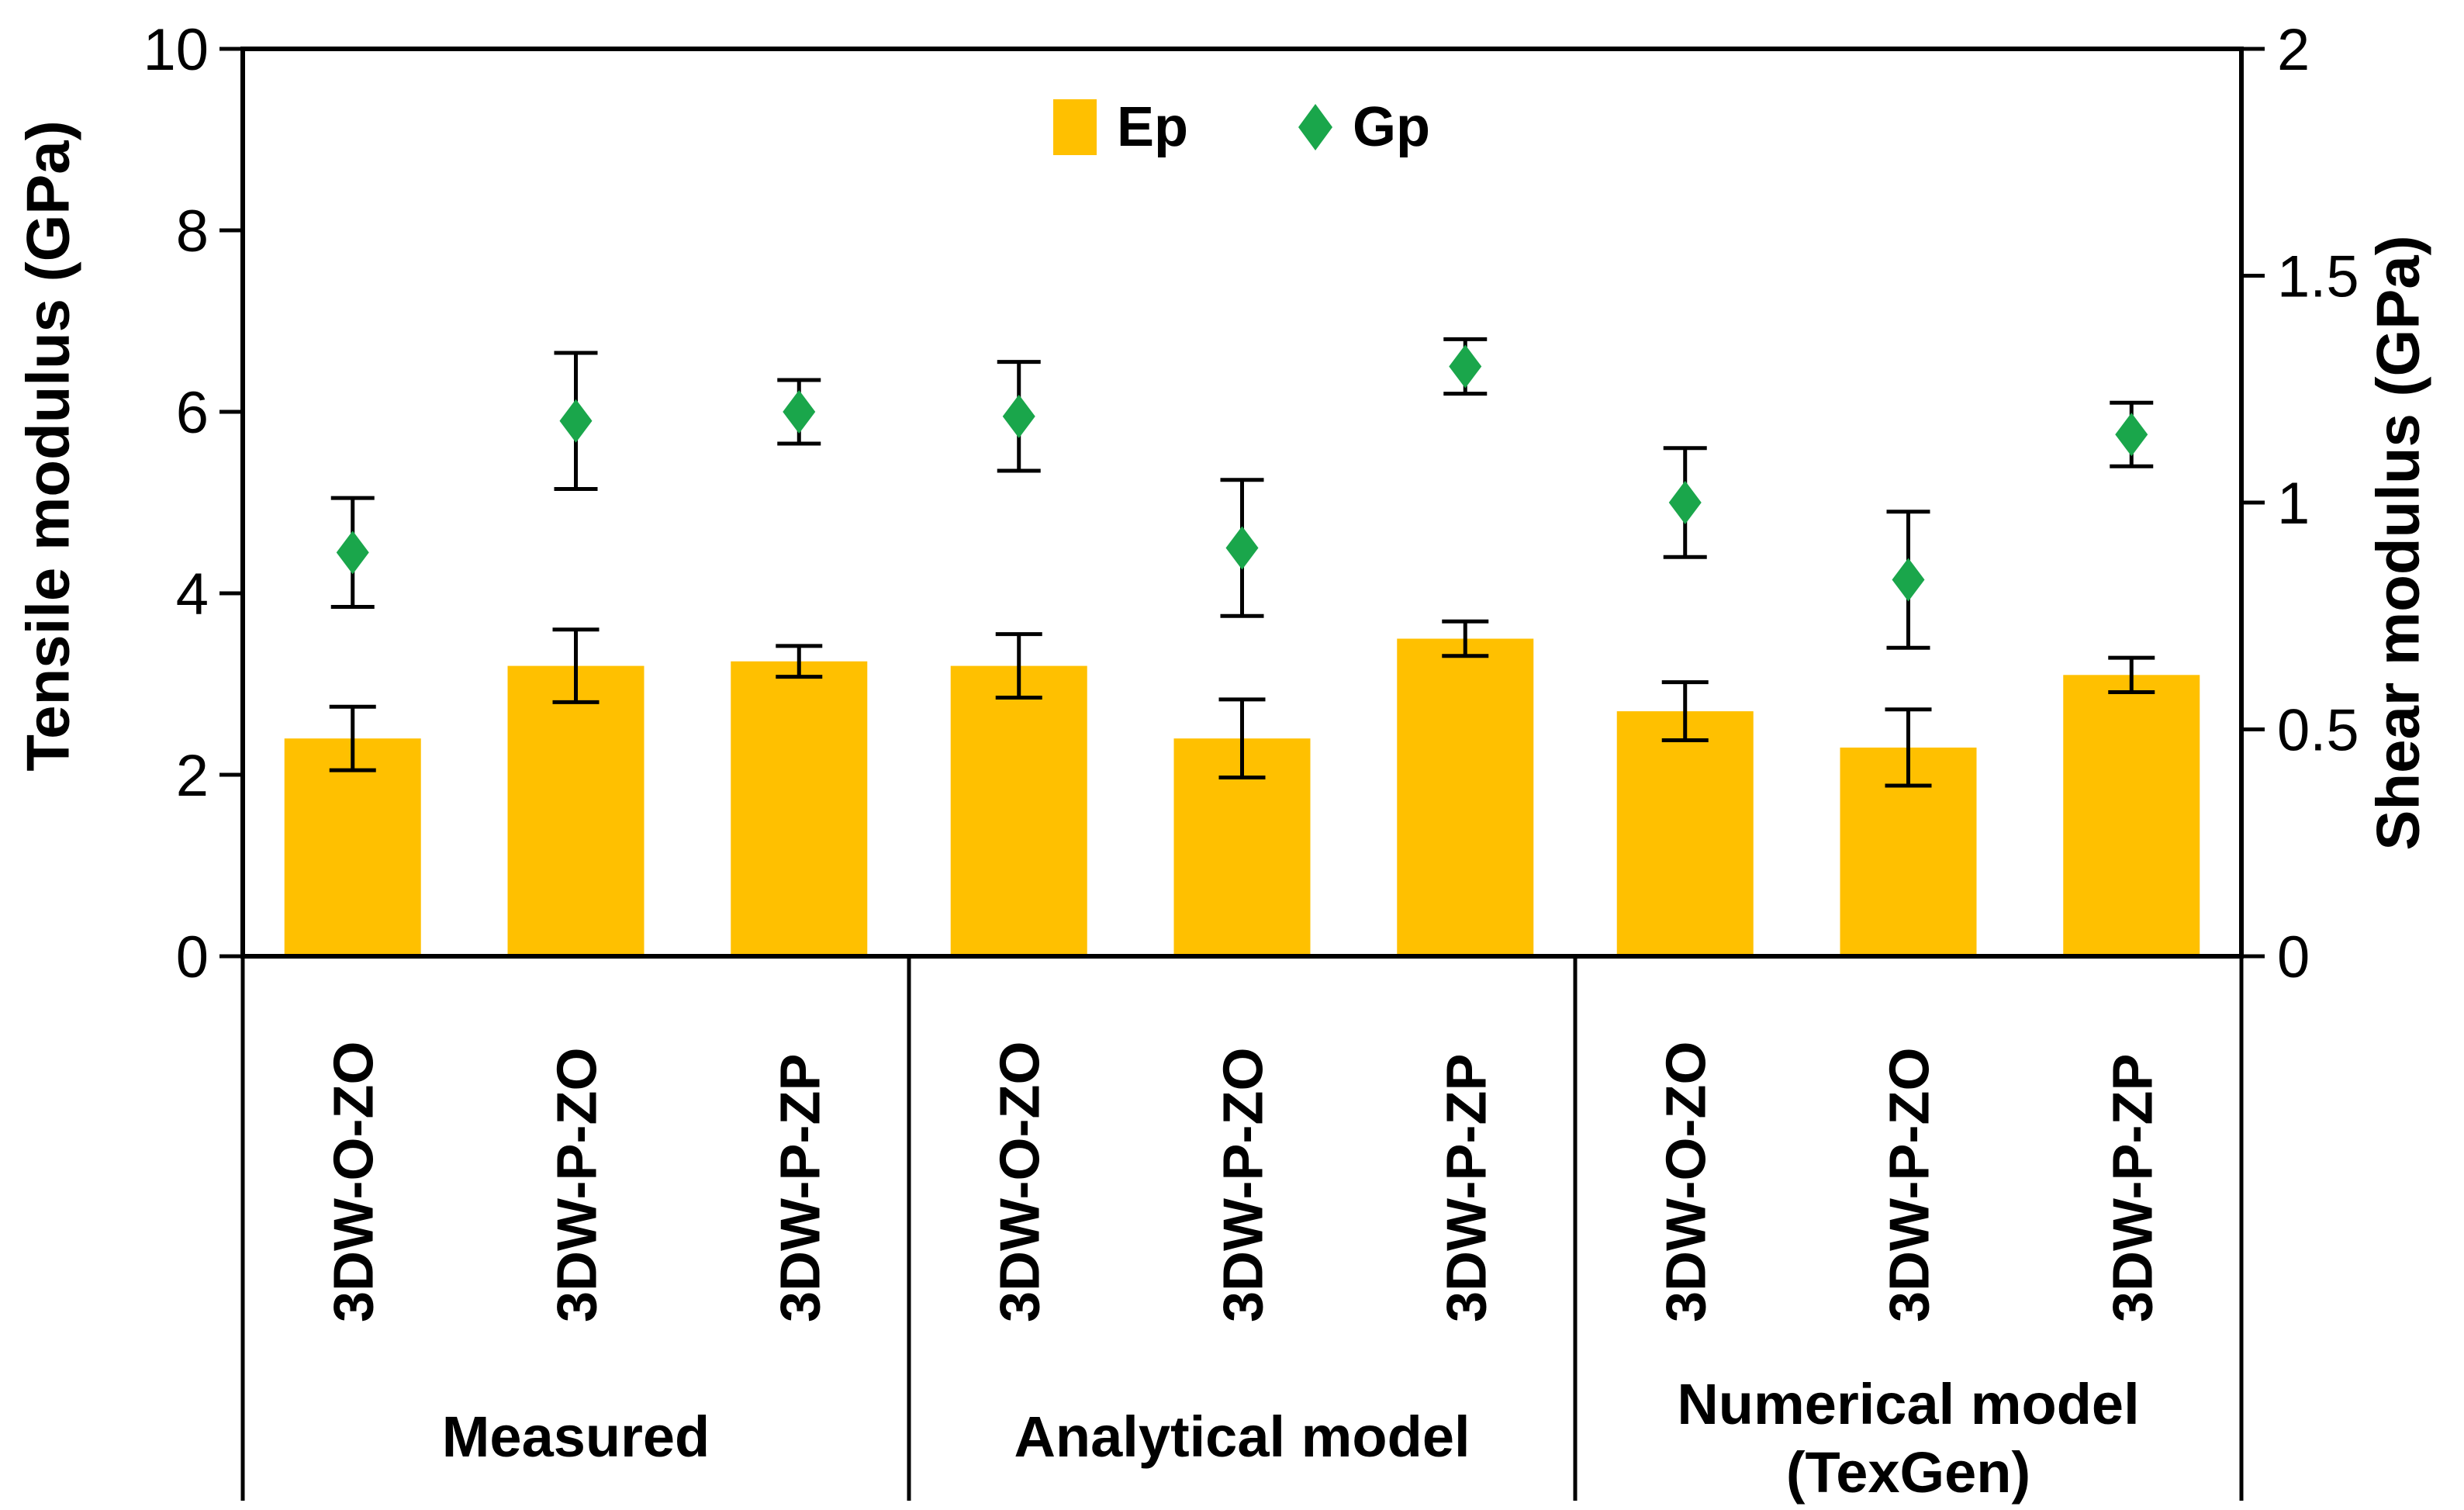 This screenshot has width=2464, height=1510. I want to click on legend-item-gp: Gp, so click(1364, 127).